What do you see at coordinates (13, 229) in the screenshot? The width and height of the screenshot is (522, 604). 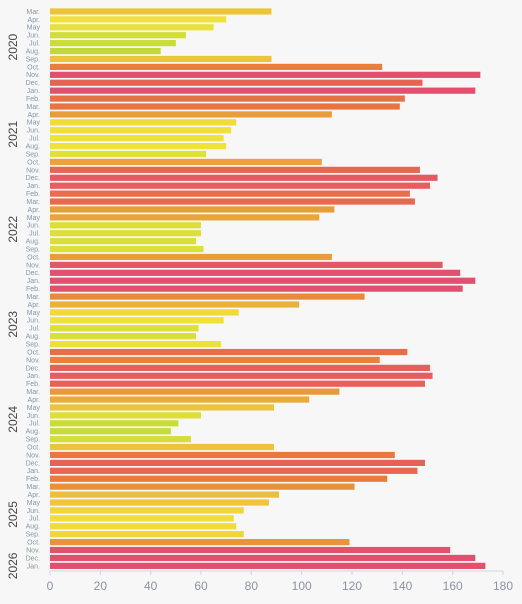 I see `year-label: 2022` at bounding box center [13, 229].